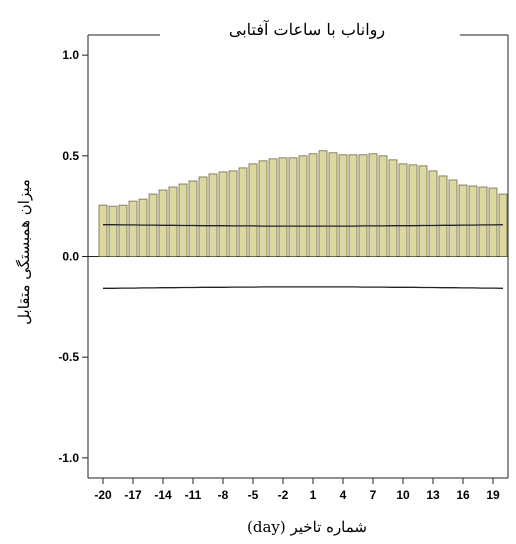  I want to click on y-tick-label: 0.5, so click(70, 156).